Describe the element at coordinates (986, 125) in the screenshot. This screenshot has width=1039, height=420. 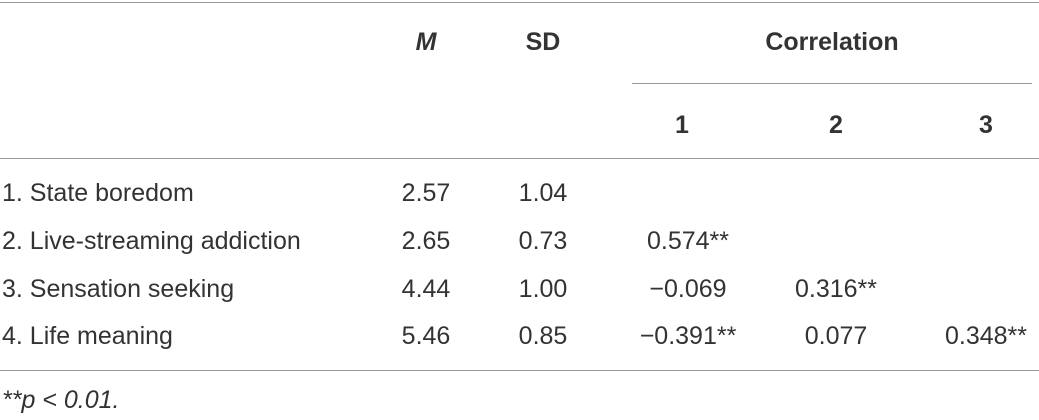
I see `header-sub: 3` at that location.